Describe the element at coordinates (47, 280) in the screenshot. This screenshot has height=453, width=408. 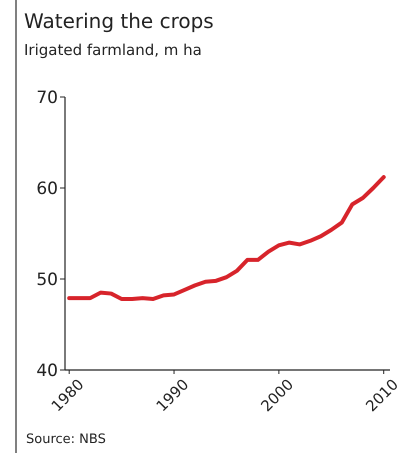
I see `y-tick-label: 50` at that location.